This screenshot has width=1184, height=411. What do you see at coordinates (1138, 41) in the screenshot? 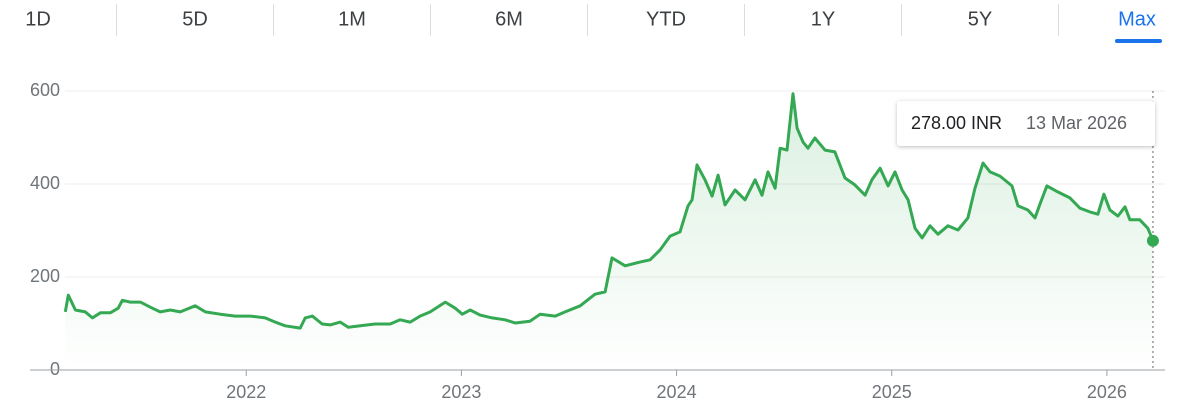
I see `active-tab-underline` at bounding box center [1138, 41].